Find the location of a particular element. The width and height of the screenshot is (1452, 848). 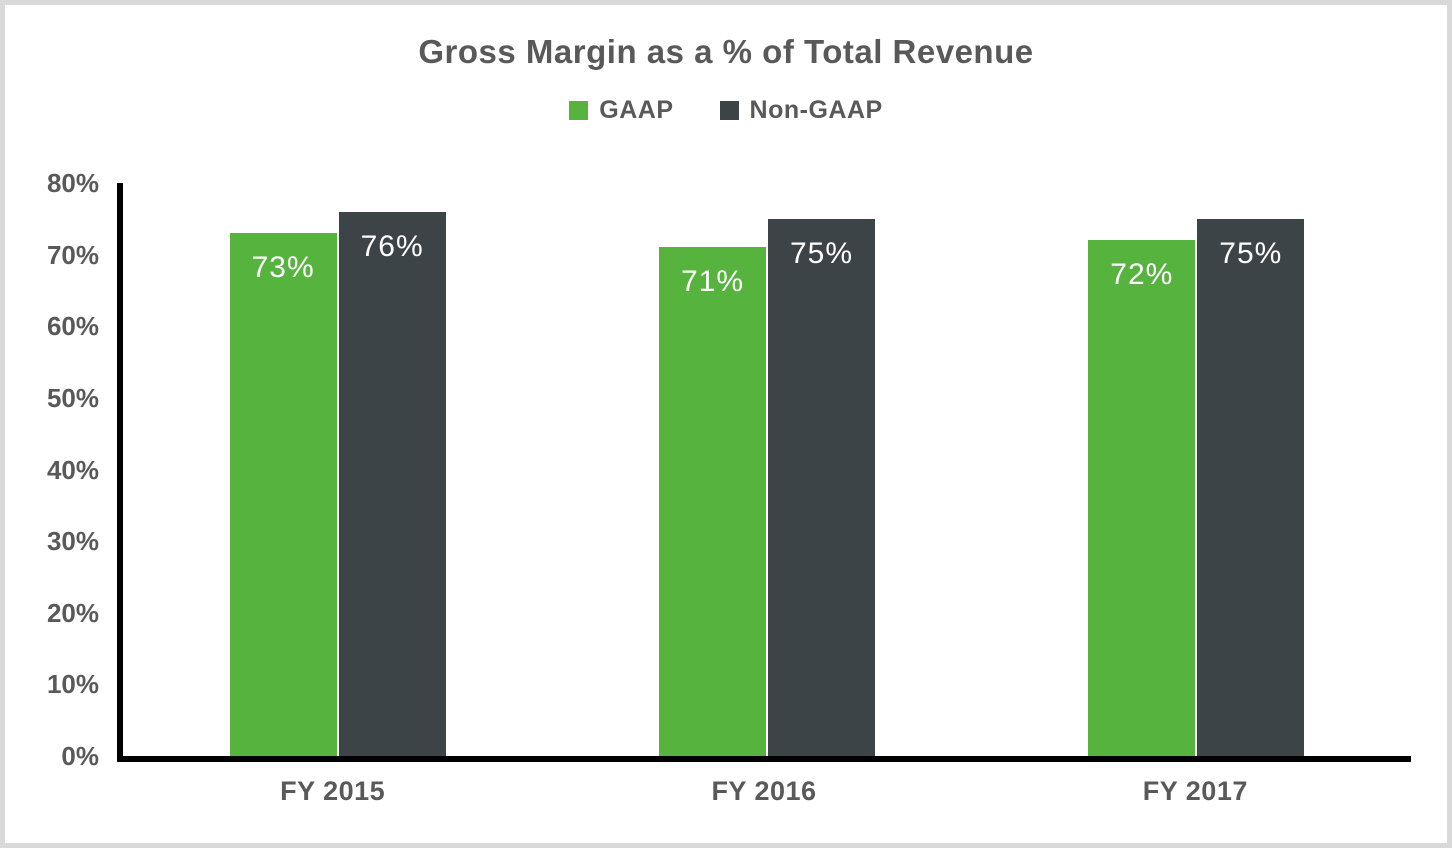

legend-label: Non-GAAP is located at coordinates (816, 109).